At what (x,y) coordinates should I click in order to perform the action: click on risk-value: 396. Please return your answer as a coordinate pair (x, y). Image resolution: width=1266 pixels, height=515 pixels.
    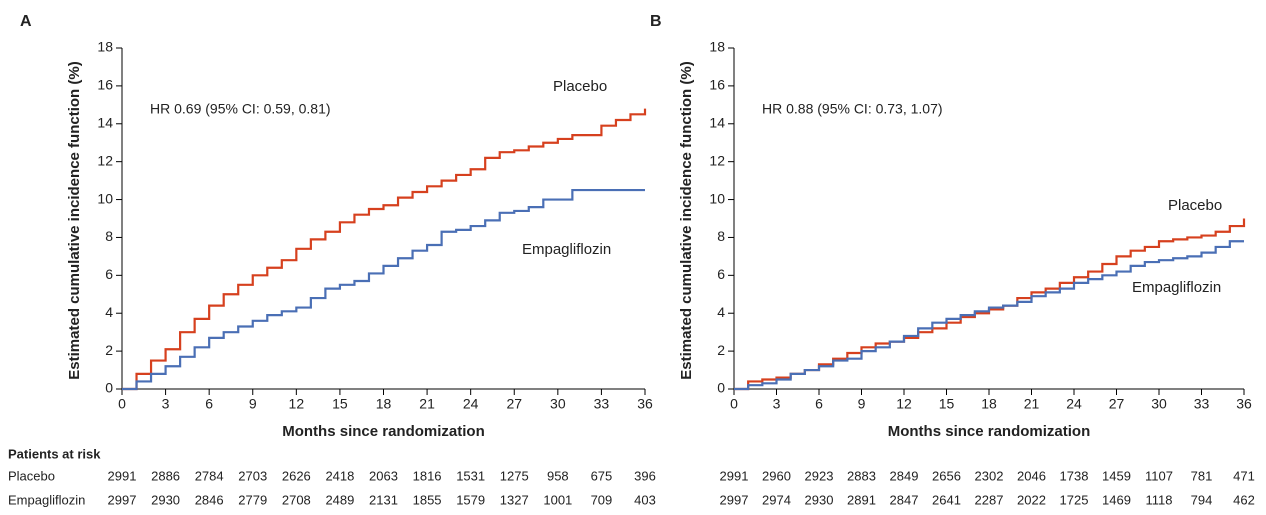
    Looking at the image, I should click on (645, 475).